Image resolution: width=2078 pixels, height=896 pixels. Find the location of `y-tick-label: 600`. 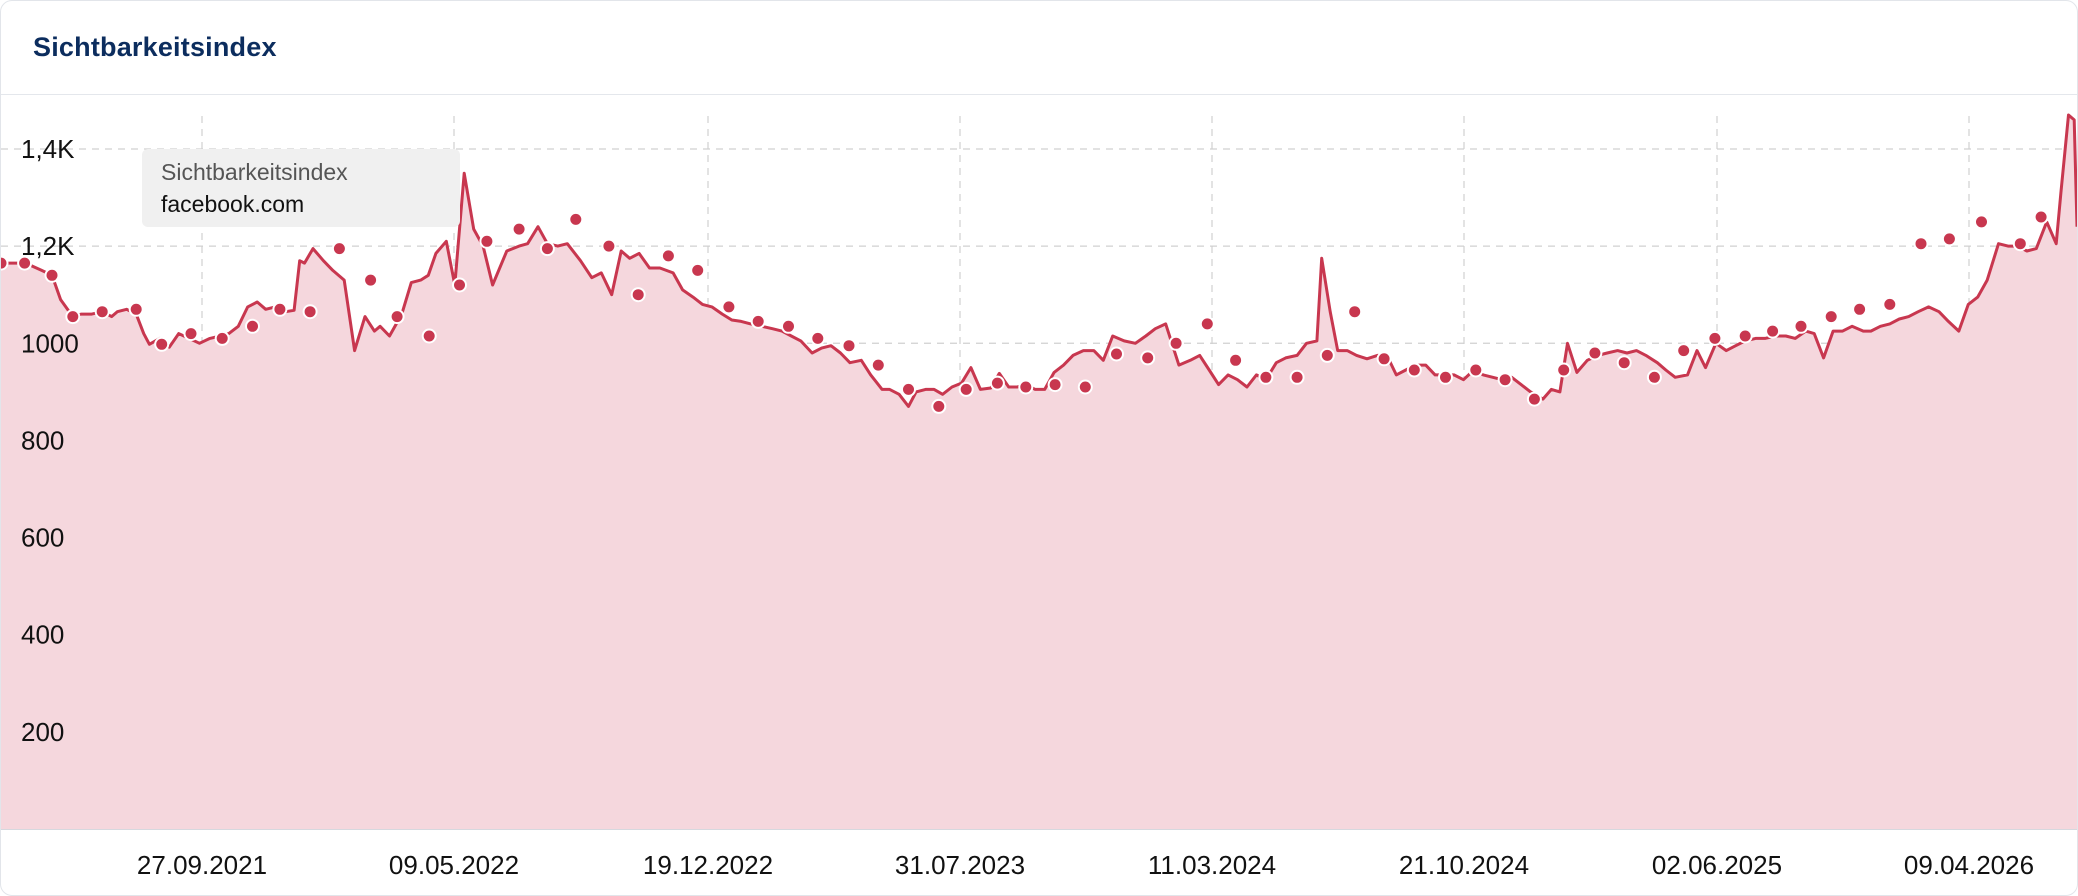

y-tick-label: 600 is located at coordinates (42, 538).